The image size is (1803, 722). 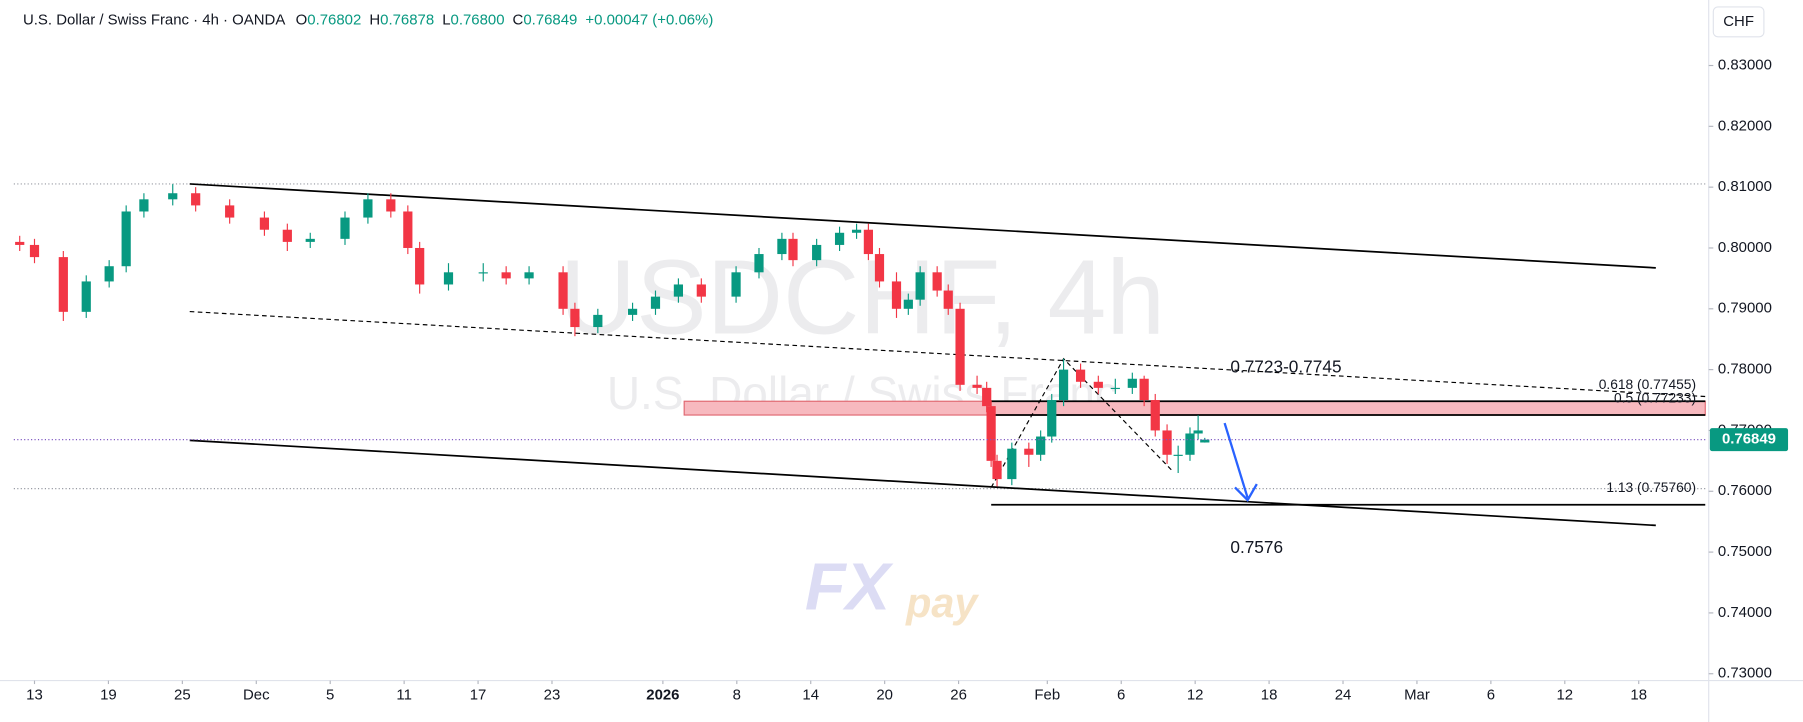 I want to click on x-tick-label: Mar, so click(x=1417, y=695).